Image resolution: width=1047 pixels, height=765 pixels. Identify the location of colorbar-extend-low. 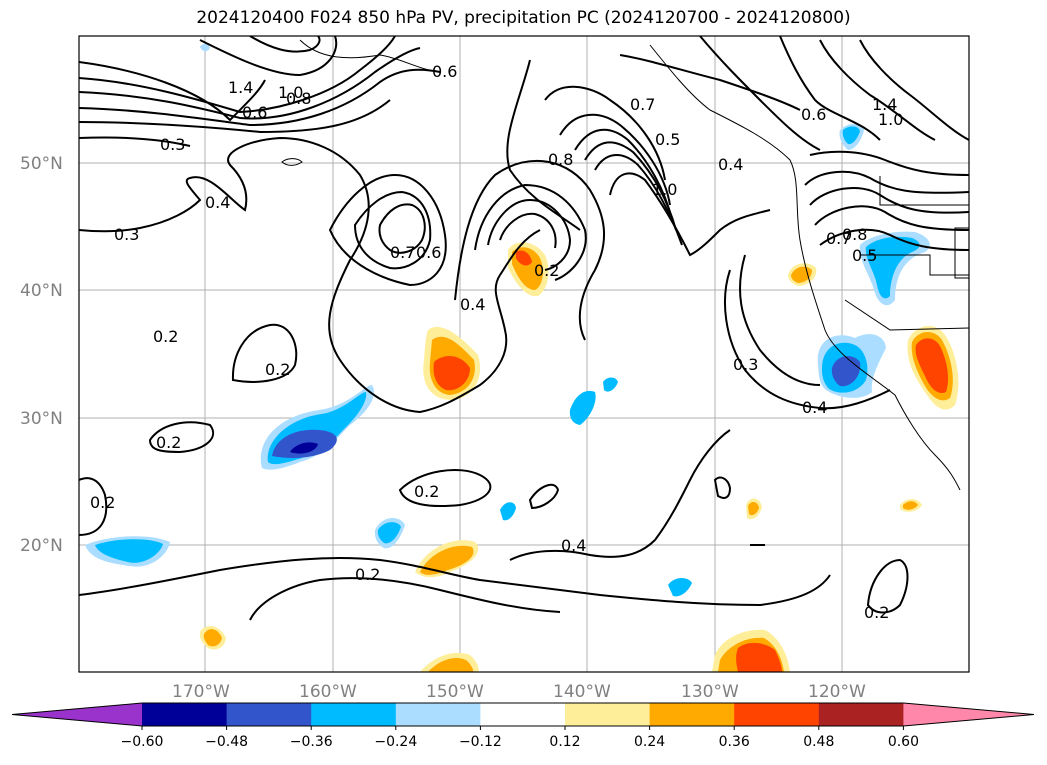
(77, 714).